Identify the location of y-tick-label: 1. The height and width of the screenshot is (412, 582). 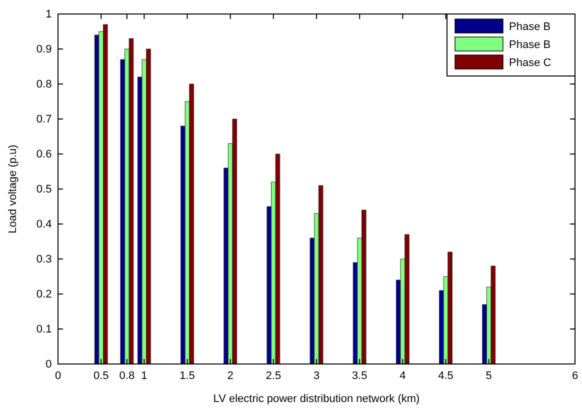
(49, 14).